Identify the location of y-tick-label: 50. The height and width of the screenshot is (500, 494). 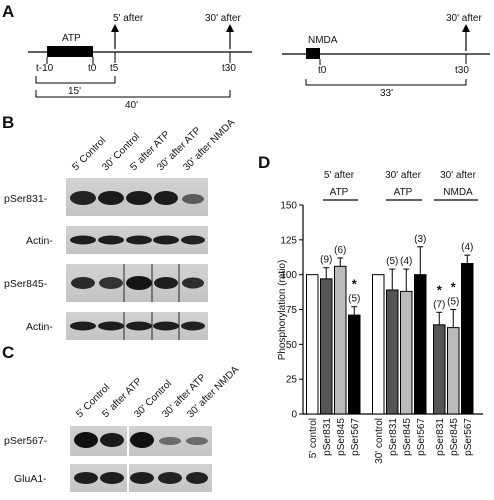
(292, 345).